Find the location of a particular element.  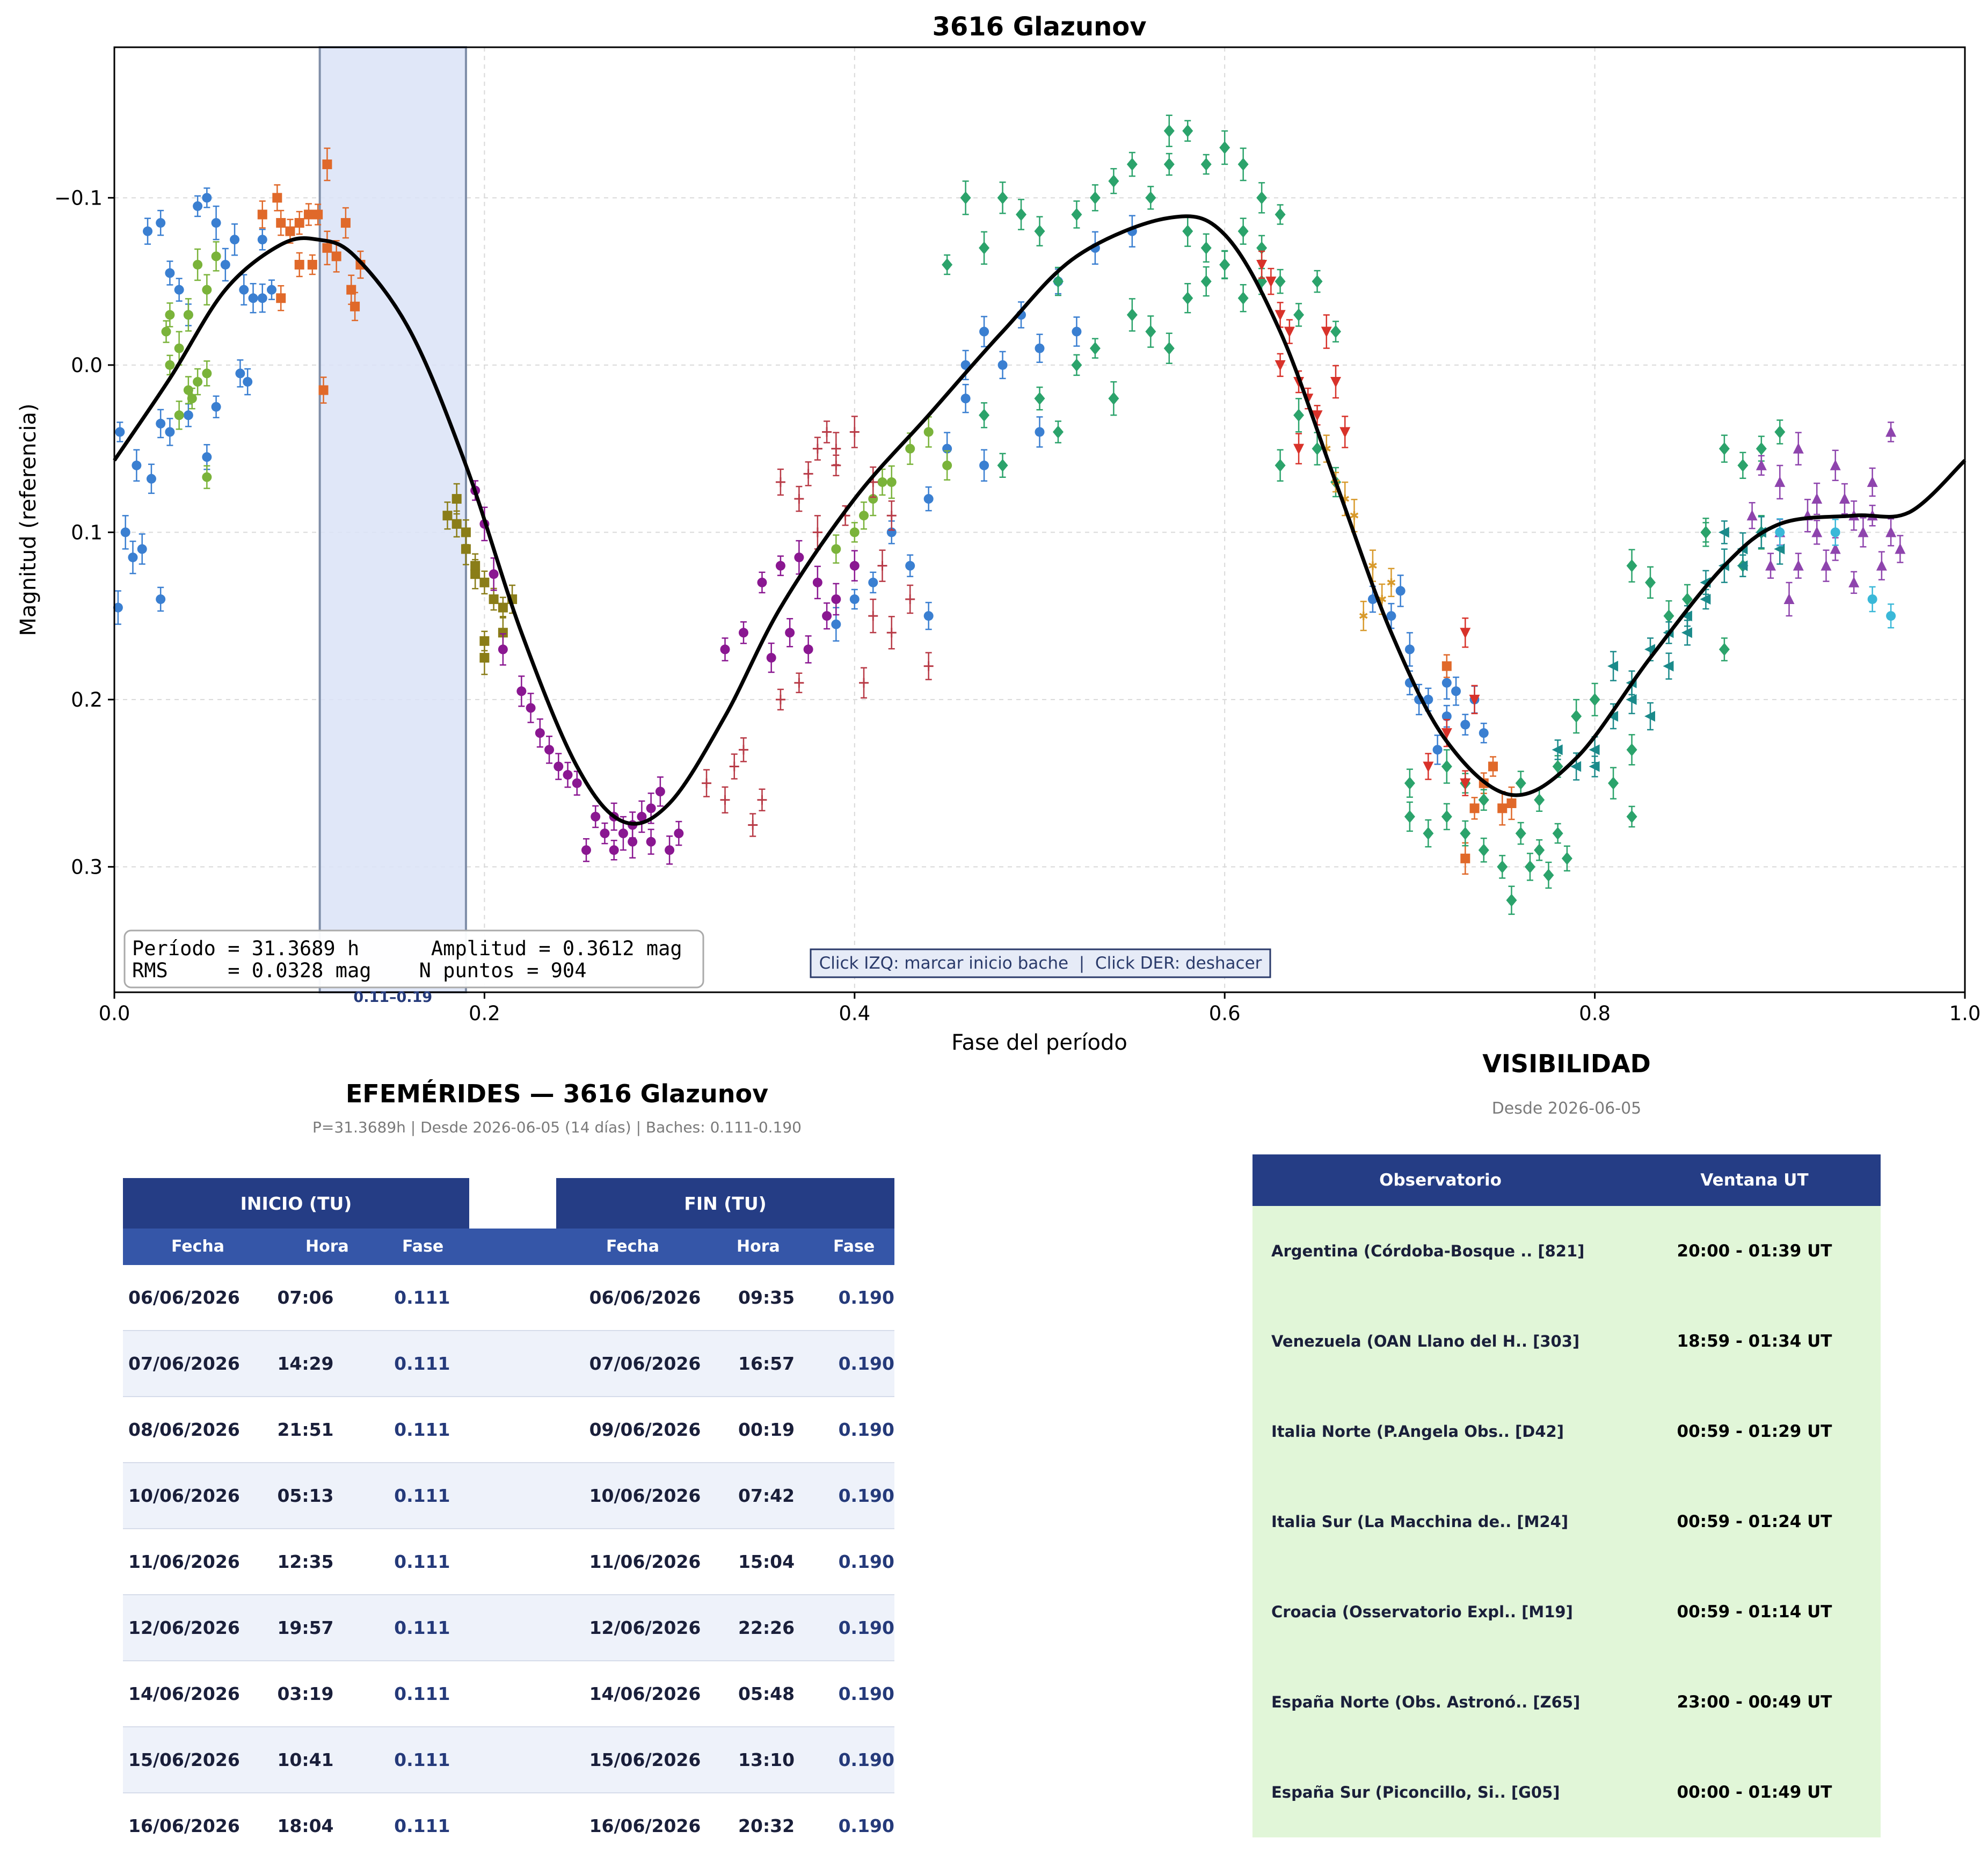

start-time: 19:57 is located at coordinates (331, 1628).